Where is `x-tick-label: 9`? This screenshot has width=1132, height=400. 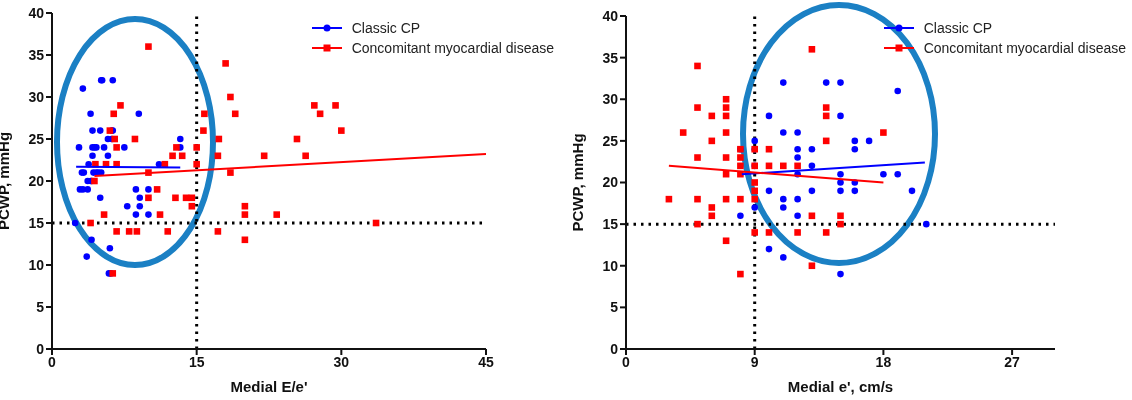
x-tick-label: 9 is located at coordinates (754, 361).